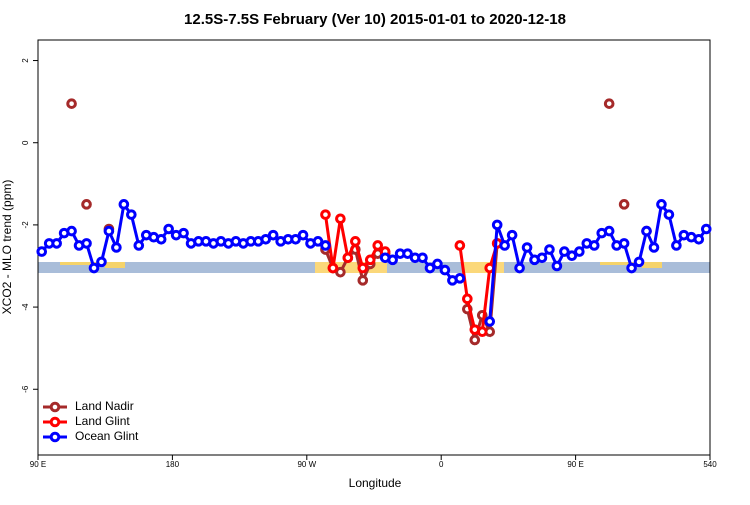 The width and height of the screenshot is (750, 505). What do you see at coordinates (306, 464) in the screenshot?
I see `x-tick-label: 90 W` at bounding box center [306, 464].